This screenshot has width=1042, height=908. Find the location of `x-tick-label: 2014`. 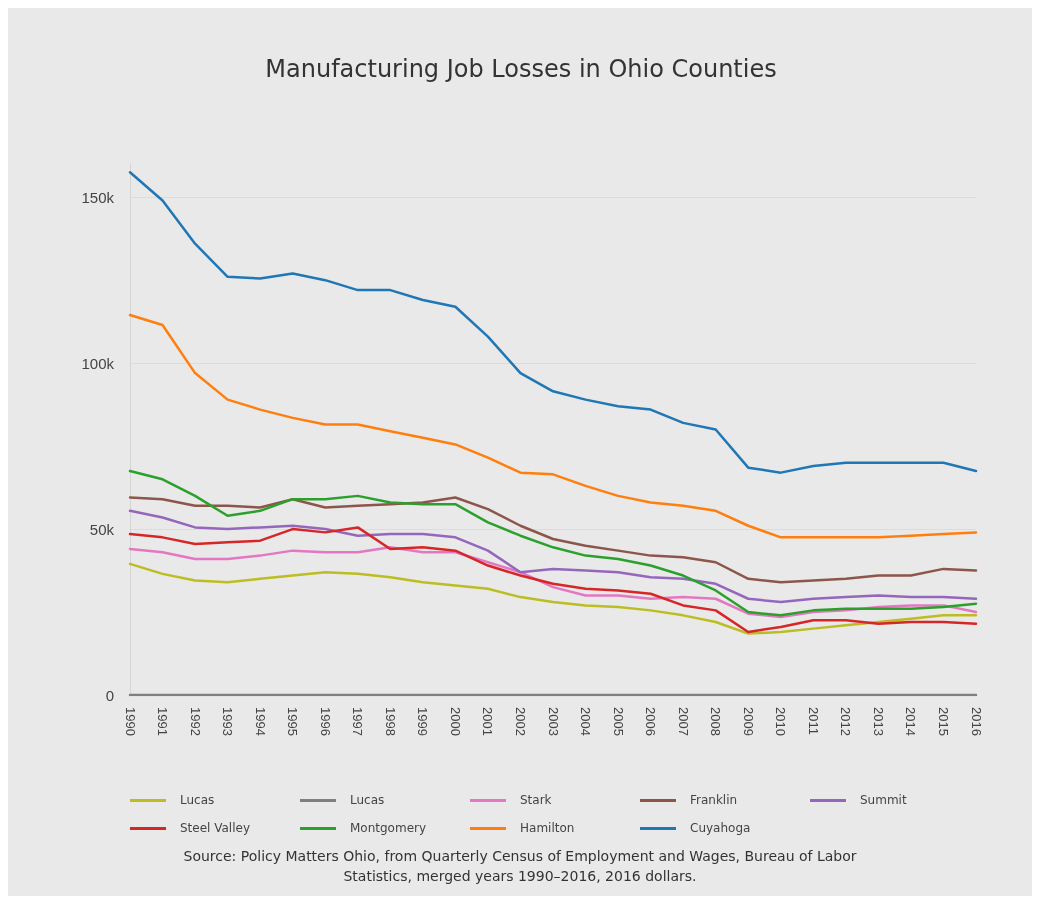

x-tick-label: 2014 is located at coordinates (911, 721).